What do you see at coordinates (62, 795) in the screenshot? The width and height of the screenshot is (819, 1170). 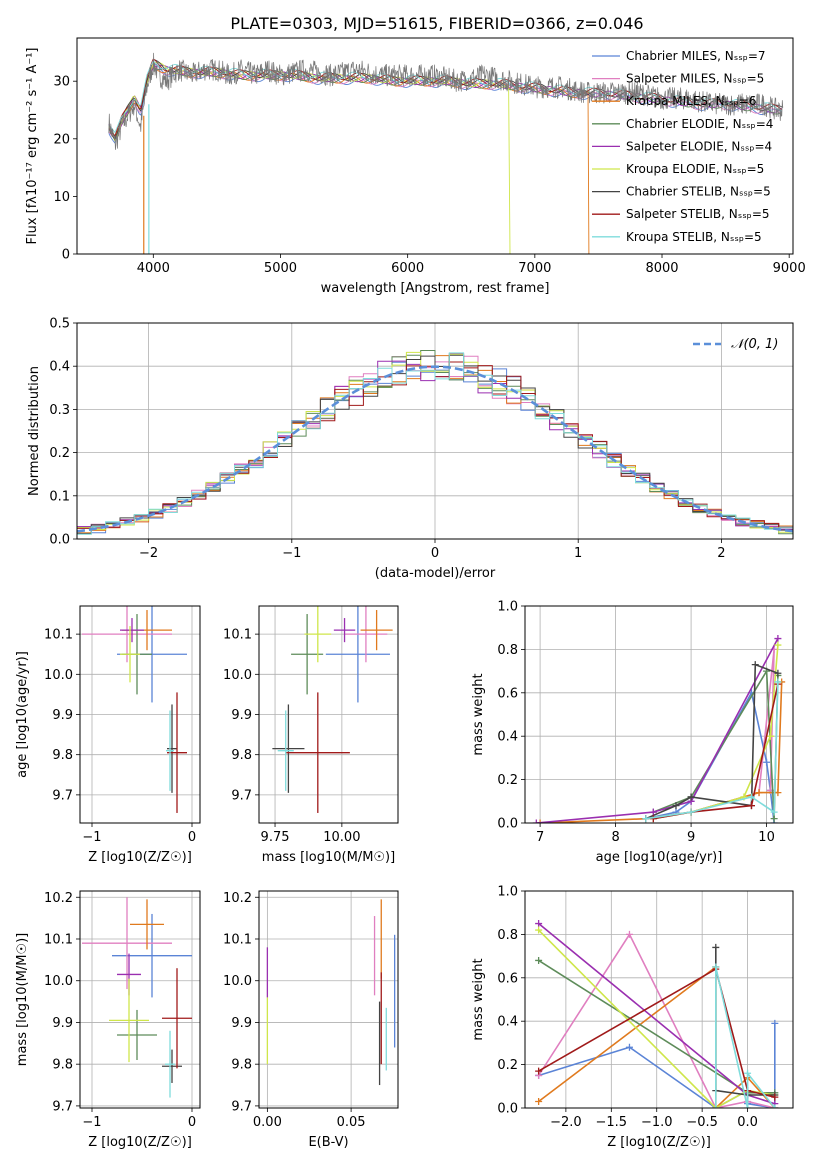 I see `age_vs_Z-y-tick-label: 9.7` at bounding box center [62, 795].